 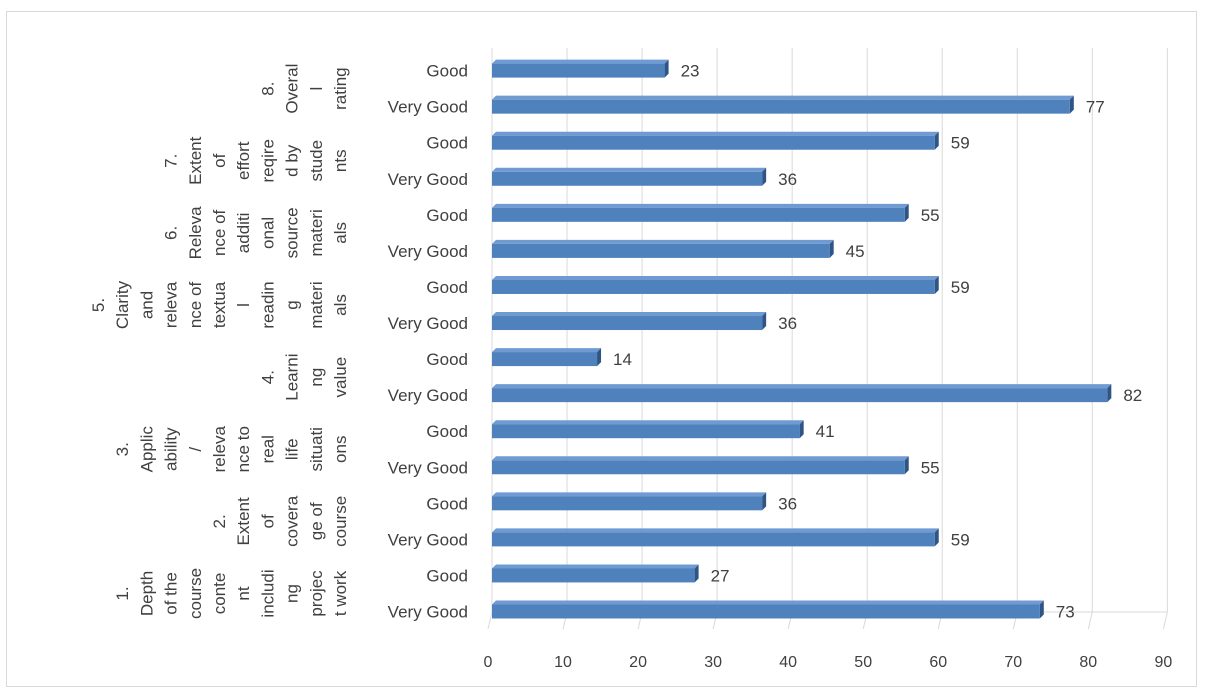 What do you see at coordinates (960, 143) in the screenshot?
I see `data-label: 59` at bounding box center [960, 143].